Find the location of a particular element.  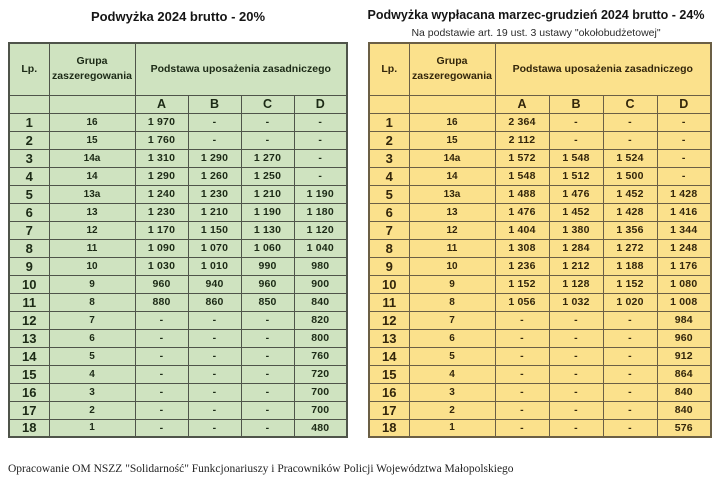

value-cell: 912 is located at coordinates (684, 356).